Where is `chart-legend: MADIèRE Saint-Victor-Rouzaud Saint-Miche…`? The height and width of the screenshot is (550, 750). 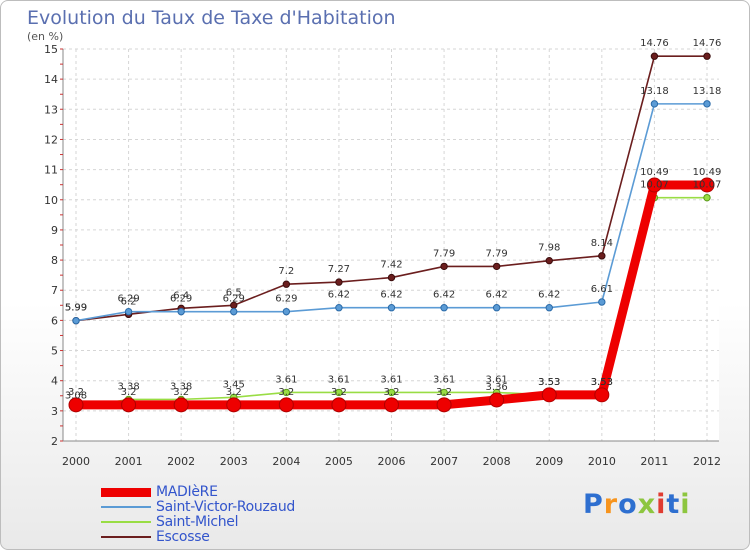
chart-legend: MADIèRE Saint-Victor-Rouzaud Saint-Miche… is located at coordinates (231, 514).